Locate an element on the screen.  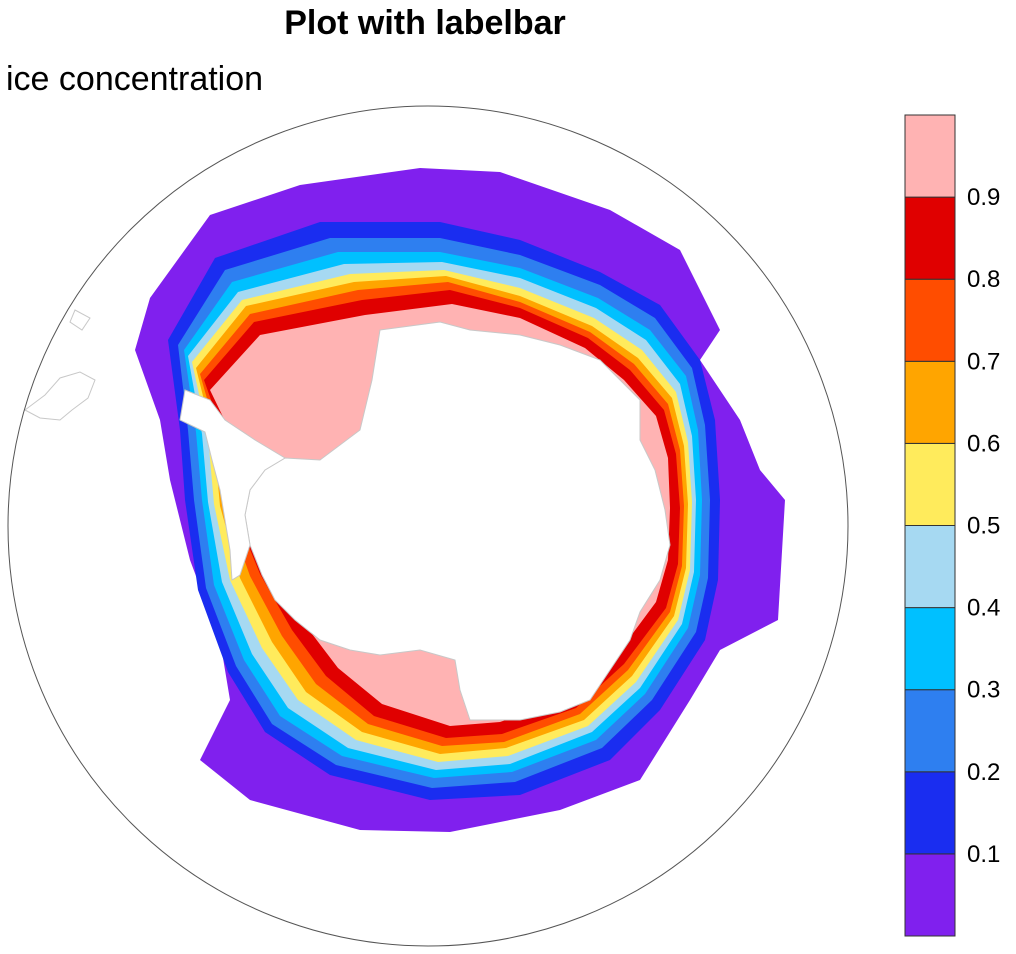
labelbar-boxes is located at coordinates (930, 525).